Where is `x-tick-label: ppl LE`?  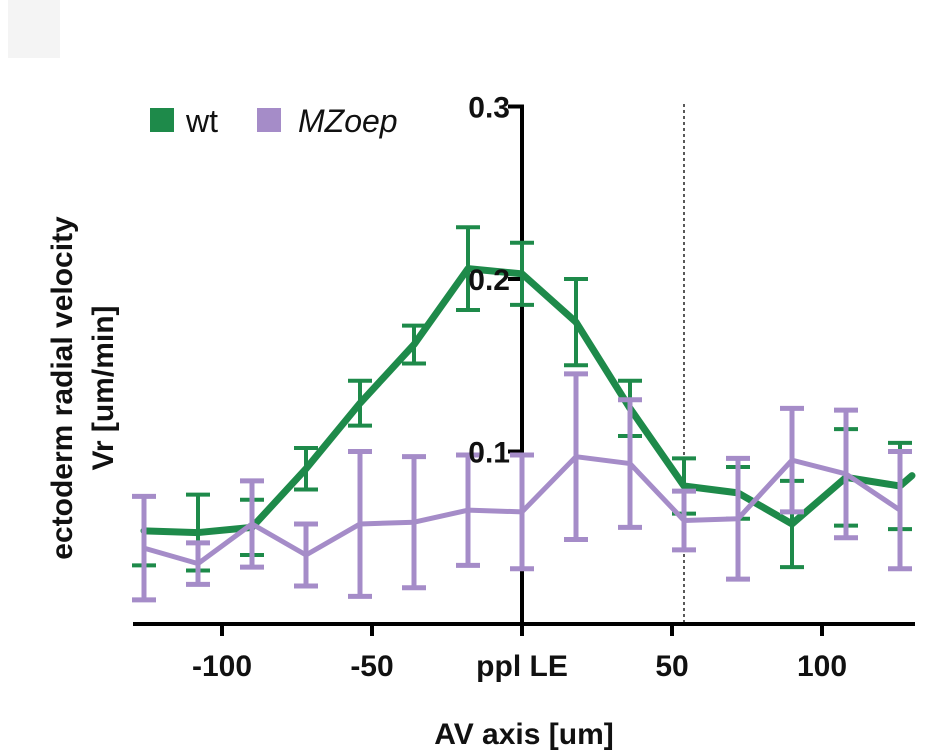 x-tick-label: ppl LE is located at coordinates (522, 666).